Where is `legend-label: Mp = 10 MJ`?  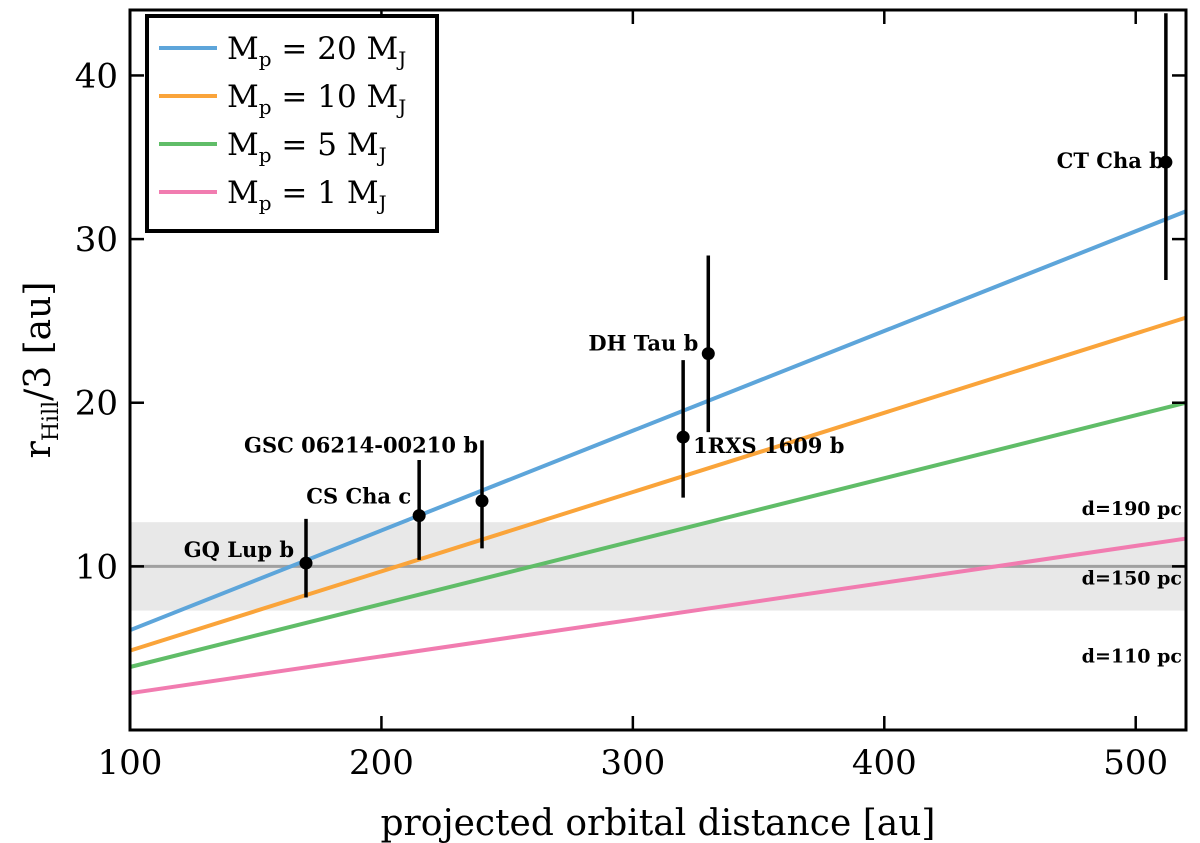 legend-label: Mp = 10 MJ is located at coordinates (316, 99).